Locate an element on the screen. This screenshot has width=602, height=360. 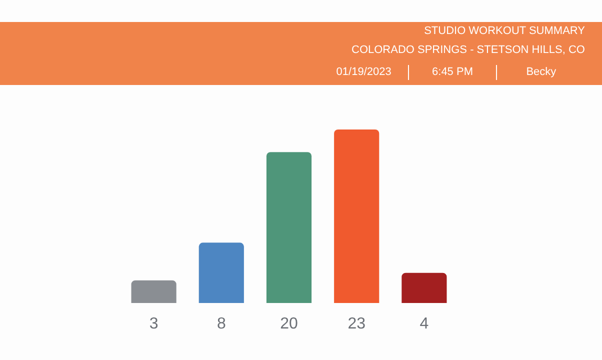
data-label: 20 is located at coordinates (289, 323).